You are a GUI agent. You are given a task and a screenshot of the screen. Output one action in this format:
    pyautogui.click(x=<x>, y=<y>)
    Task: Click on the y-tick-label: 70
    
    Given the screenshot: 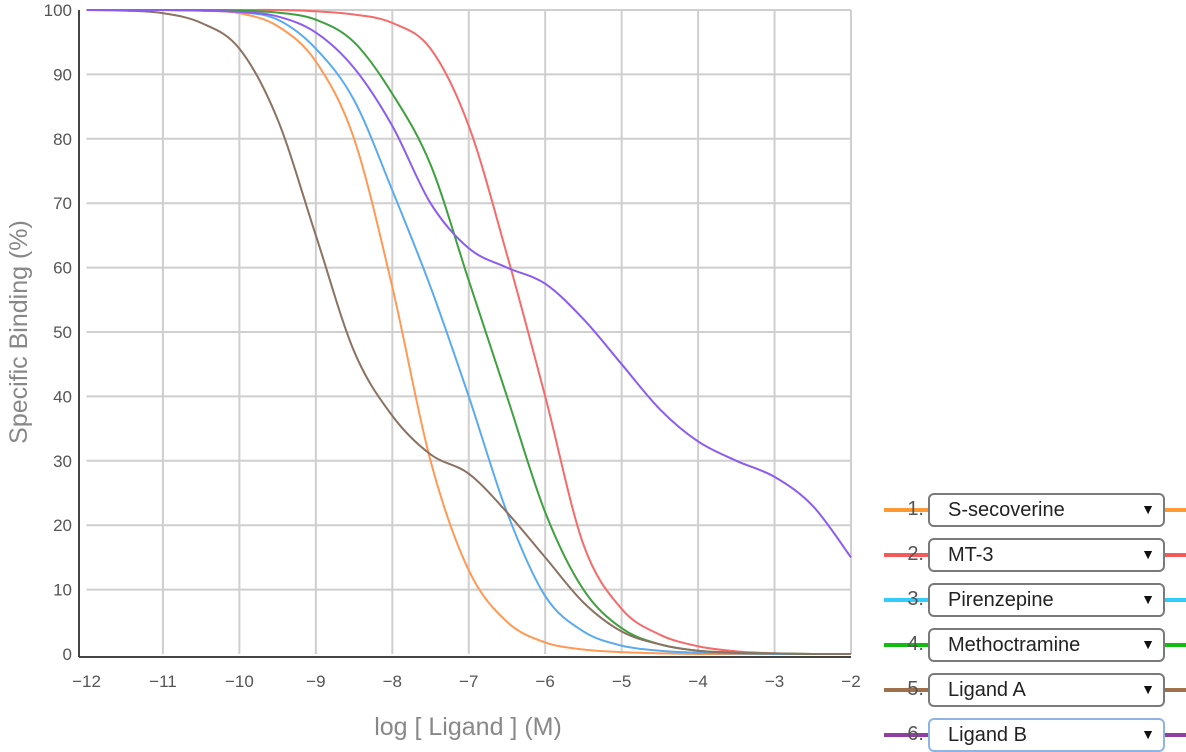 What is the action you would take?
    pyautogui.click(x=62, y=203)
    